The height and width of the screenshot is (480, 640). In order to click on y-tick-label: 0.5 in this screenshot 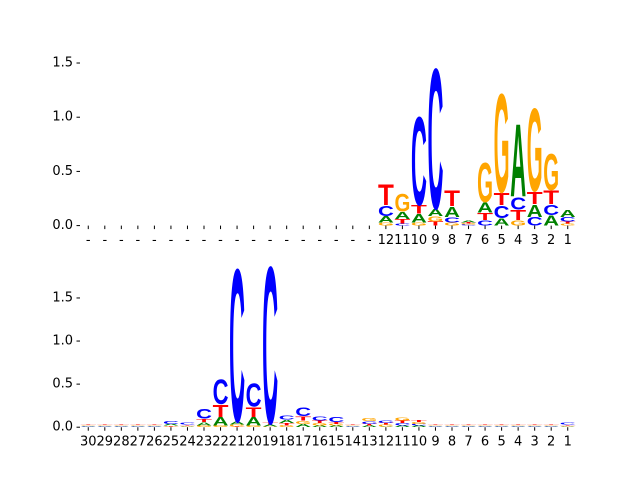, I will do `click(62, 171)`.